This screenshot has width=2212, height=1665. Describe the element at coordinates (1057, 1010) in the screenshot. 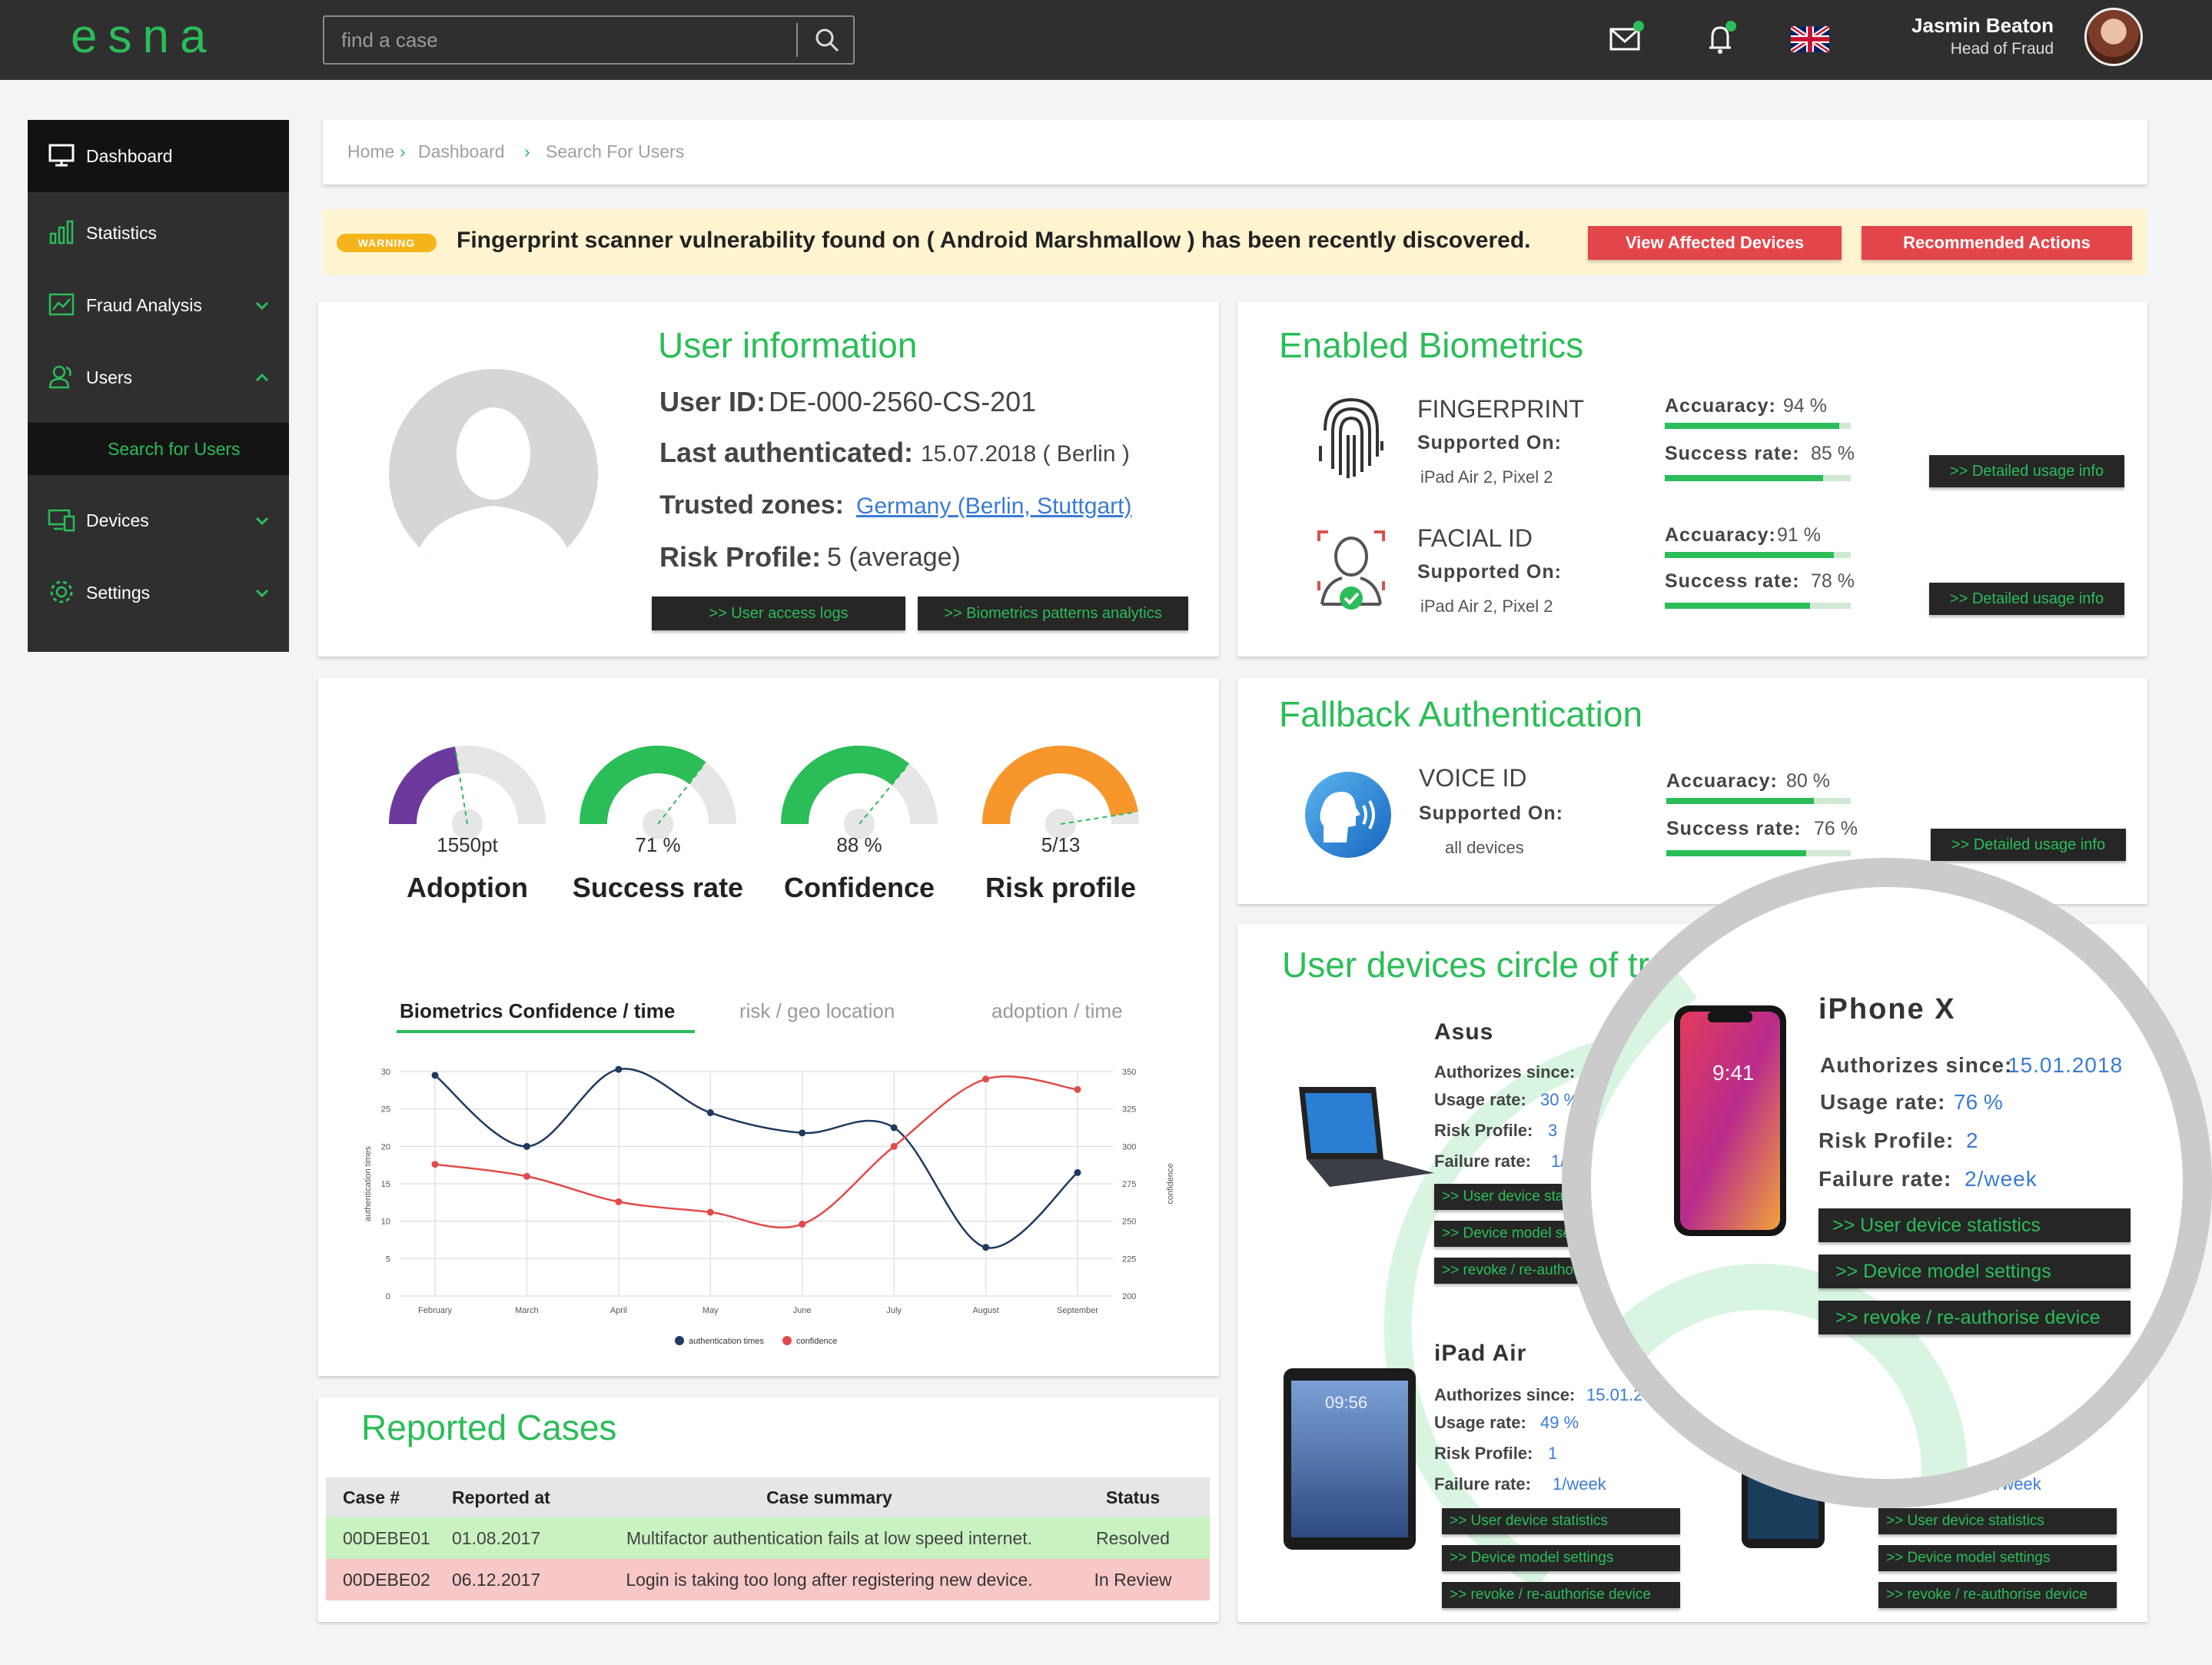

I see `tab-adoption-time: adoption / time` at that location.